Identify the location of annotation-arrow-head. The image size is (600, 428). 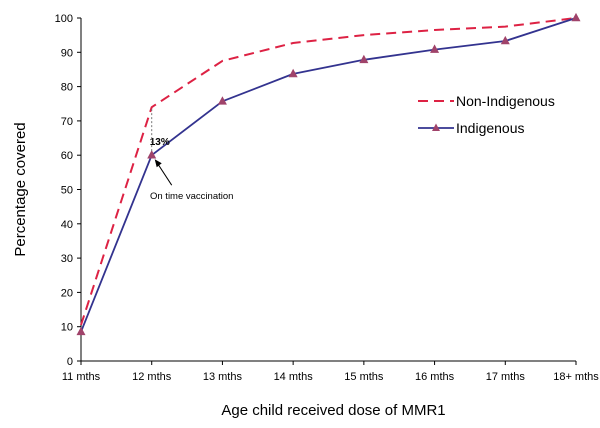
(158, 163).